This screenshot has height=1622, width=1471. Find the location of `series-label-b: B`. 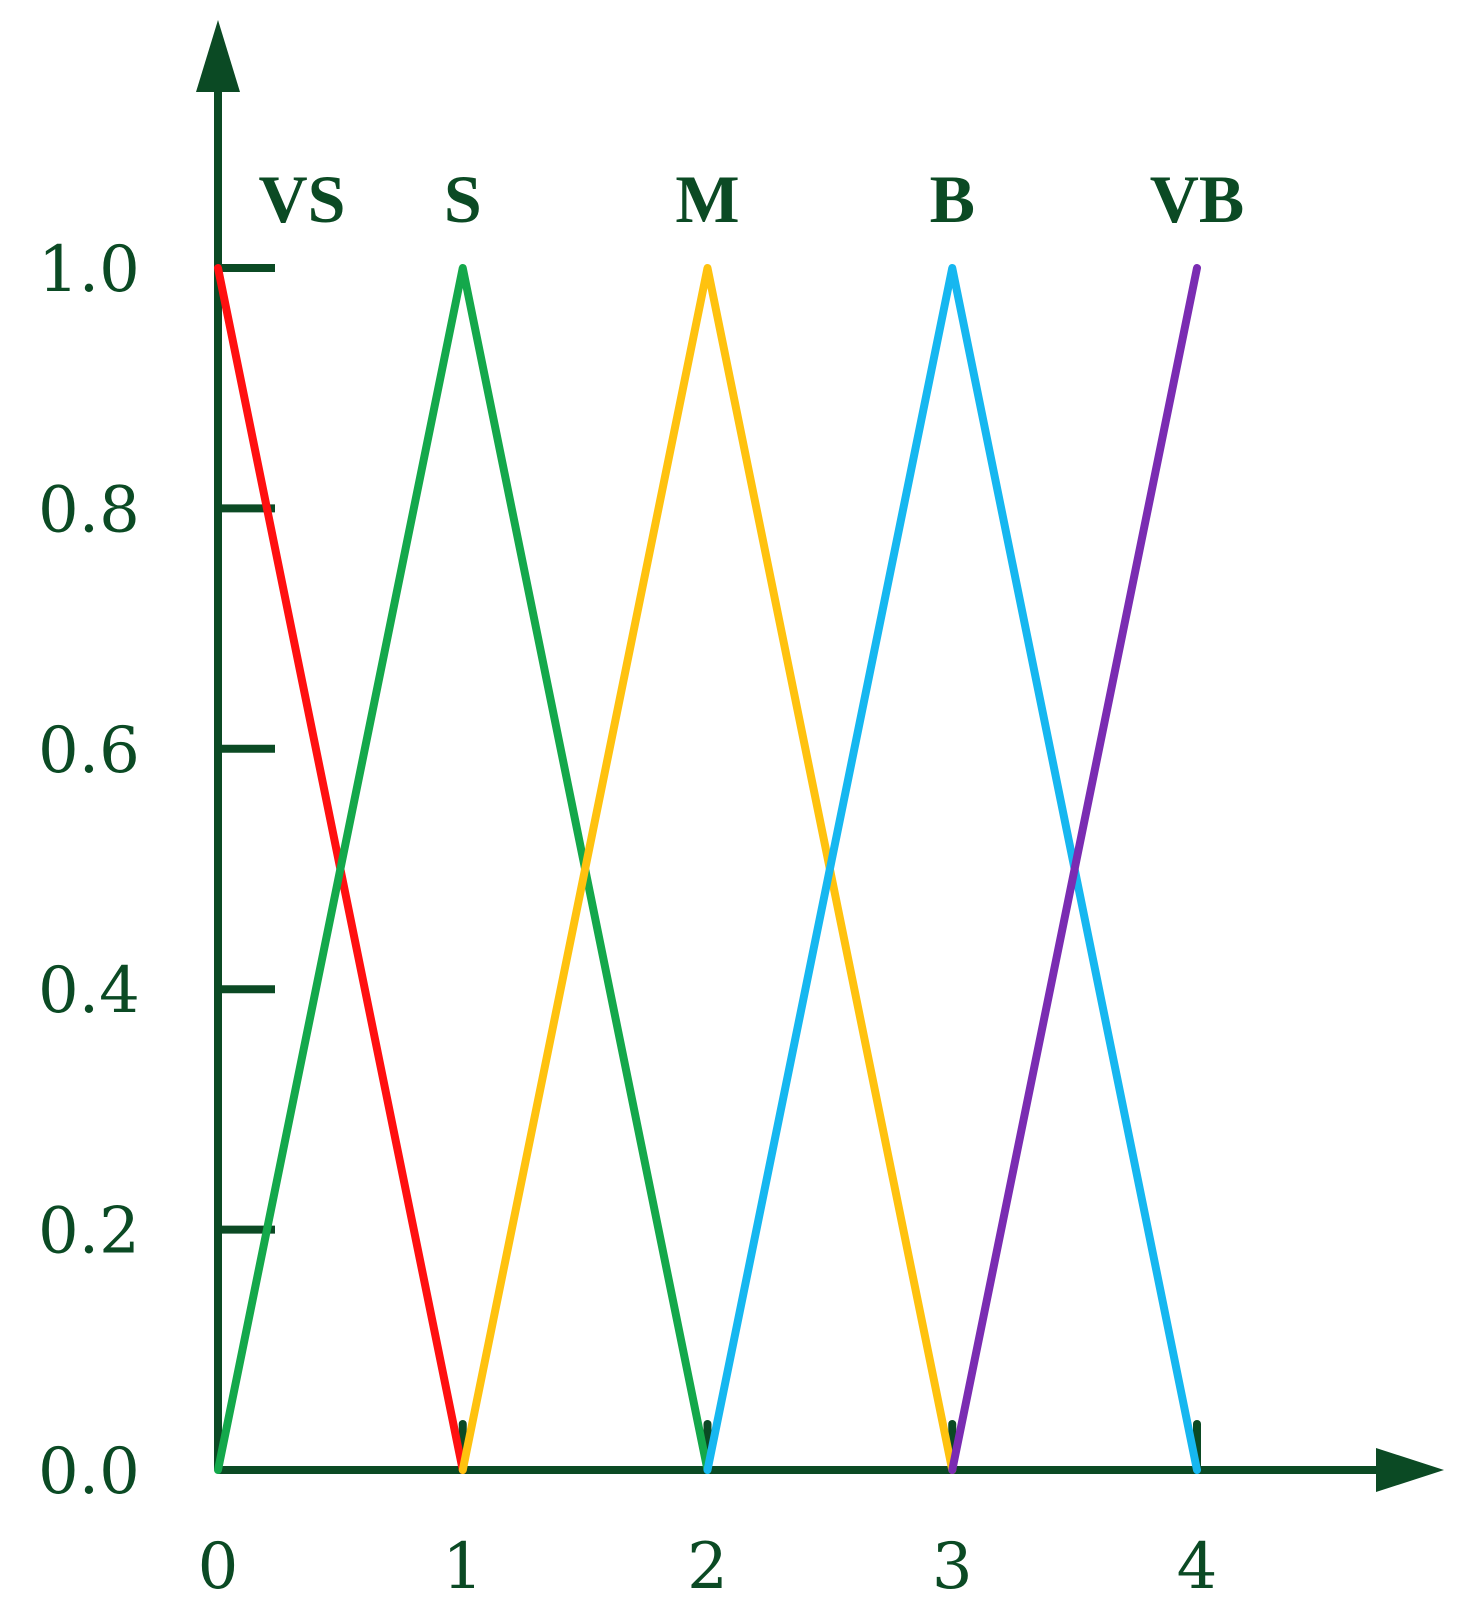

series-label-b: B is located at coordinates (952, 199).